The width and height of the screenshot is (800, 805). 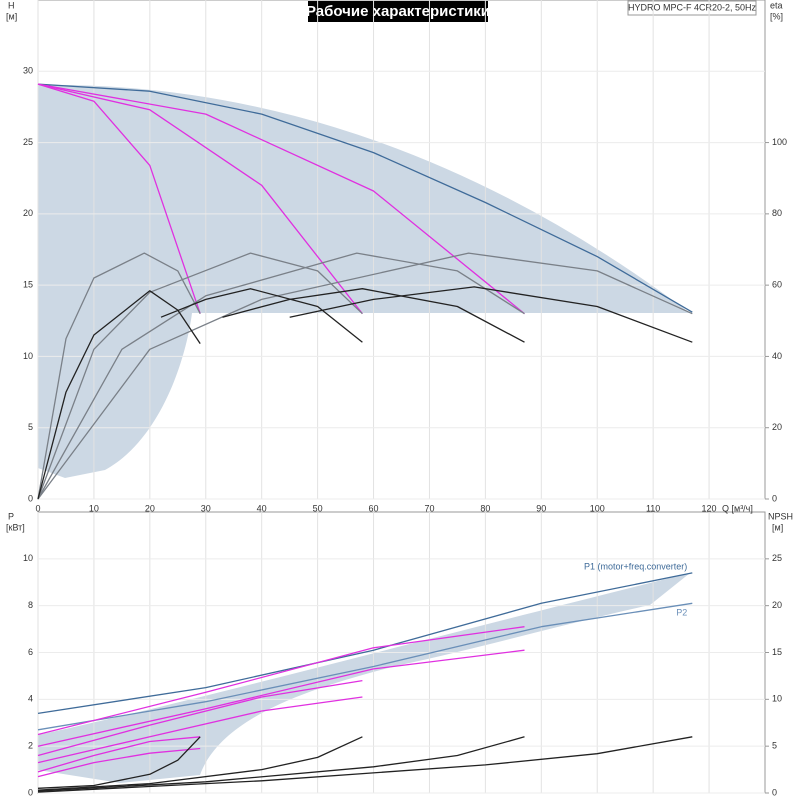 What do you see at coordinates (541, 508) in the screenshot?
I see `x-tick-label: 90` at bounding box center [541, 508].